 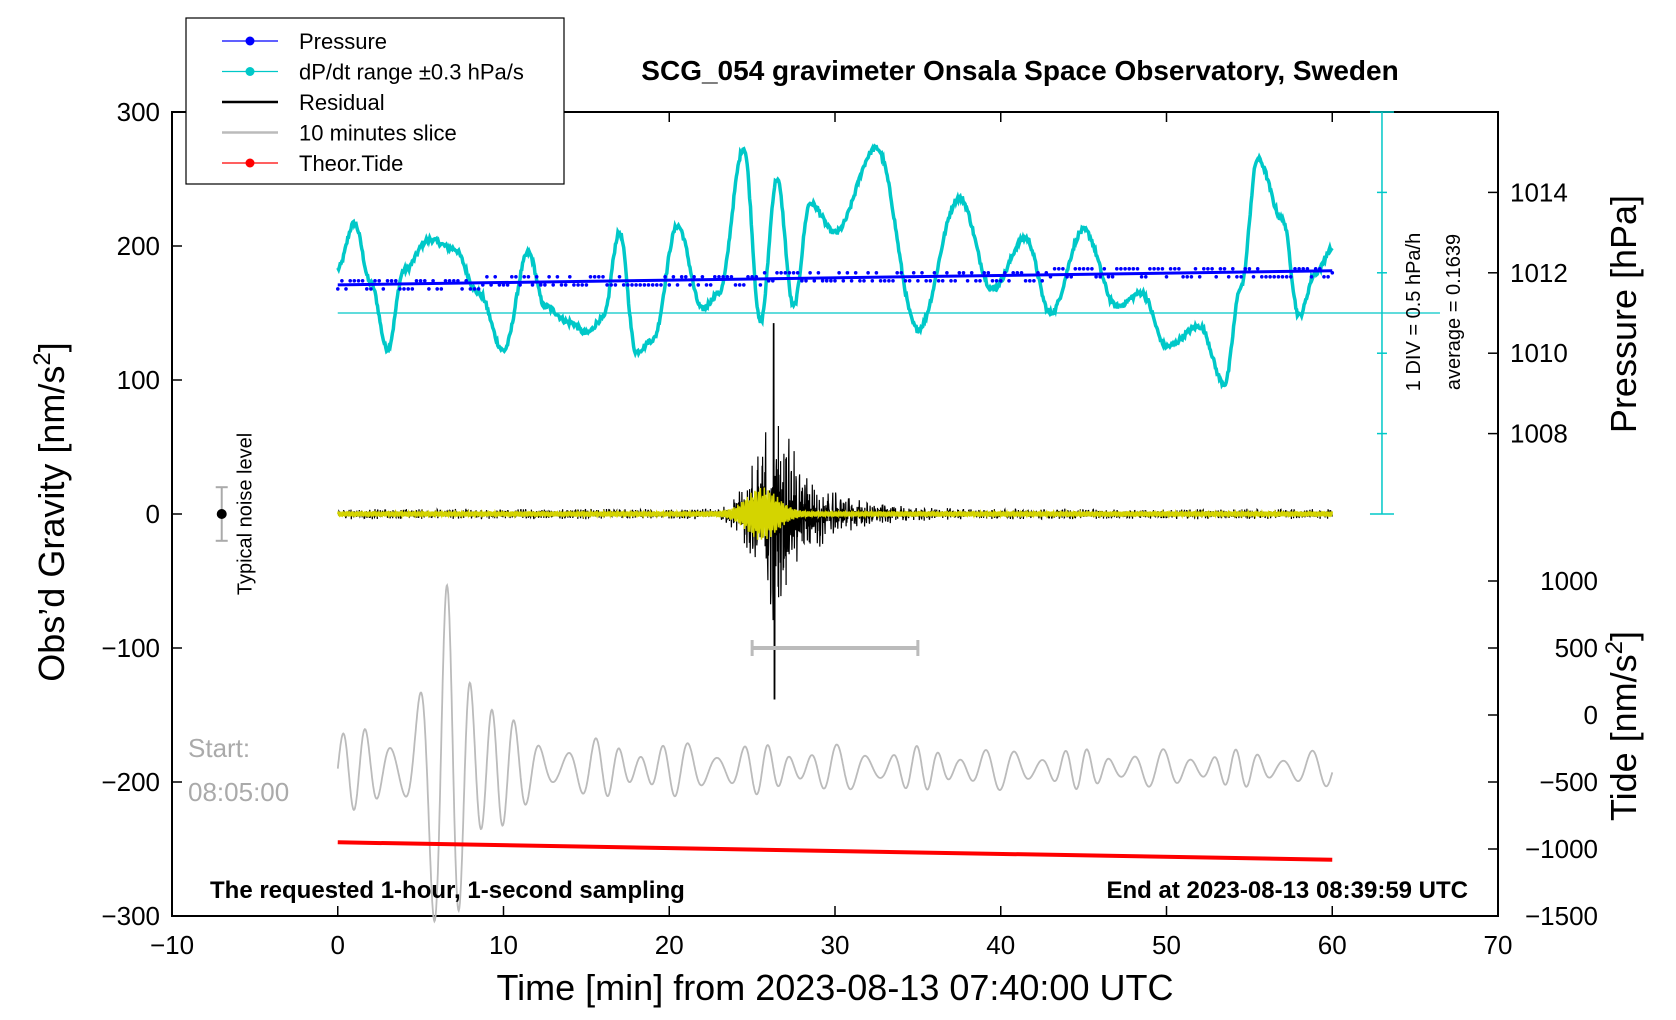 I want to click on y-tick-label: 300, so click(x=138, y=112).